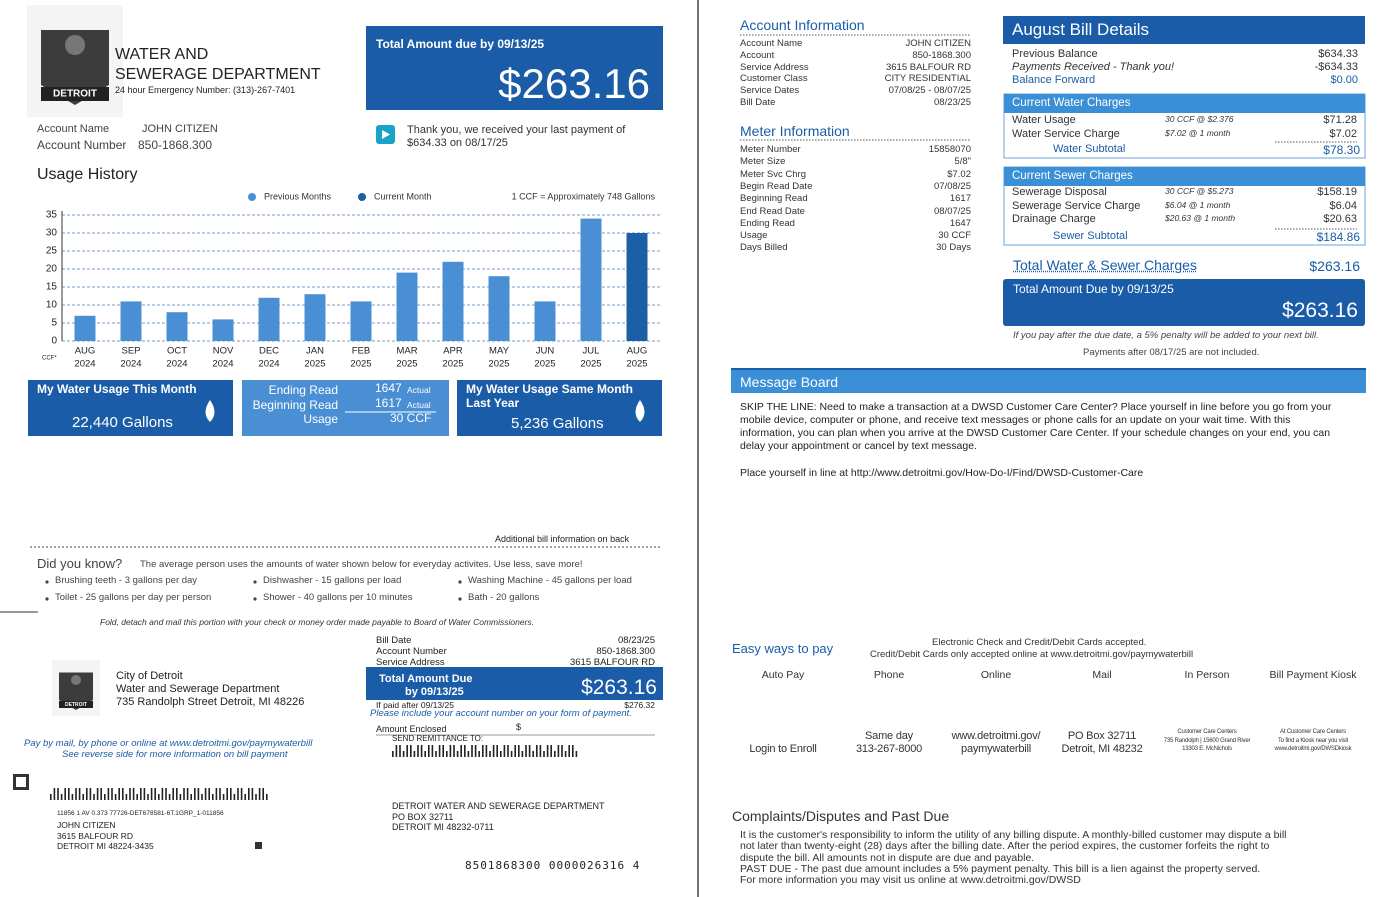 The width and height of the screenshot is (1395, 897). What do you see at coordinates (1093, 289) in the screenshot?
I see `total-due-label: Total Amount Due by 09/13/25` at bounding box center [1093, 289].